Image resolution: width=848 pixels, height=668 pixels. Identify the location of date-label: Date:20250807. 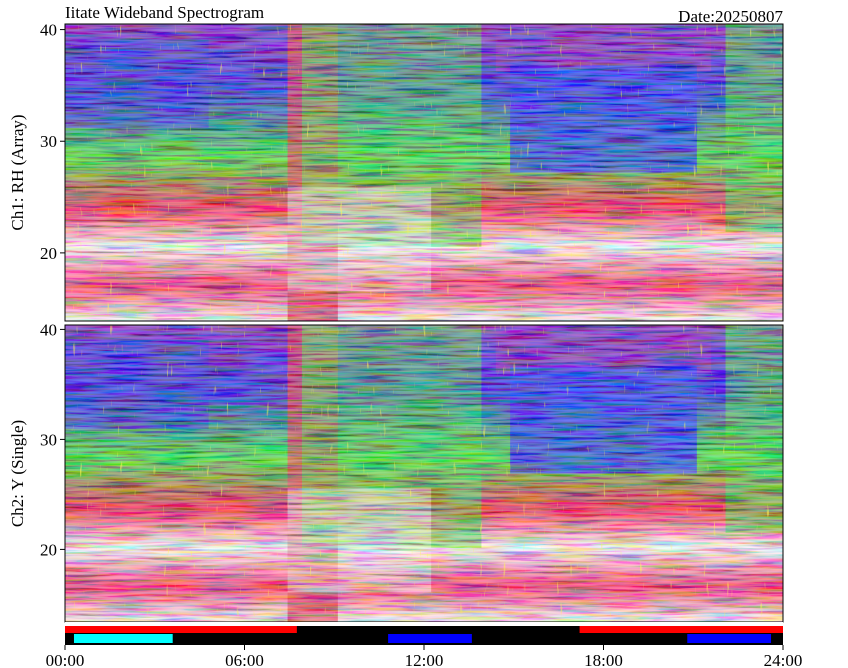
(730, 16).